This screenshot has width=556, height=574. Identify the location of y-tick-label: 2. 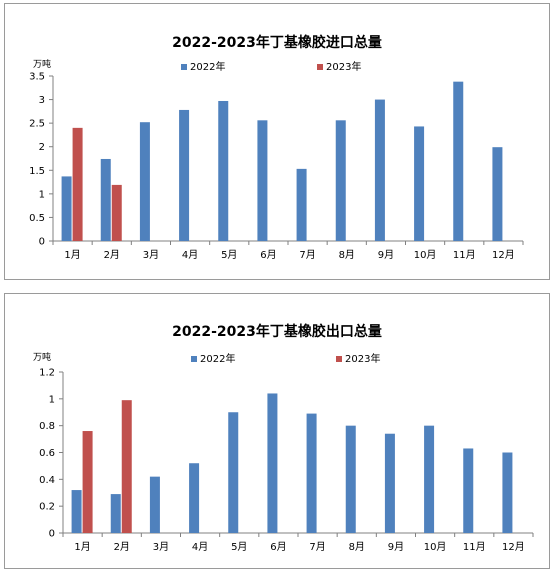
(42, 147).